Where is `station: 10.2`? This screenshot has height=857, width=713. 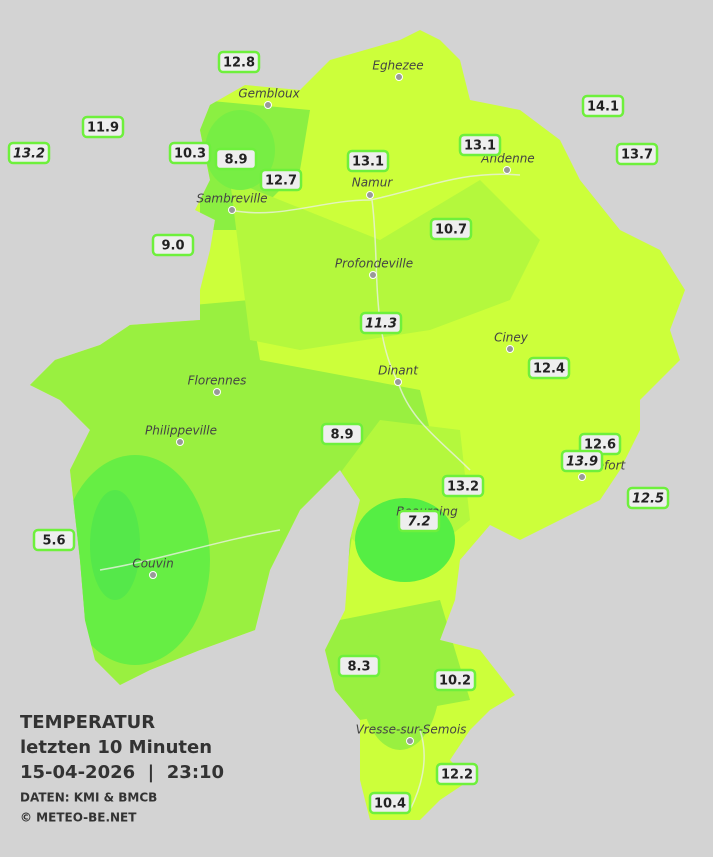 station: 10.2 is located at coordinates (455, 680).